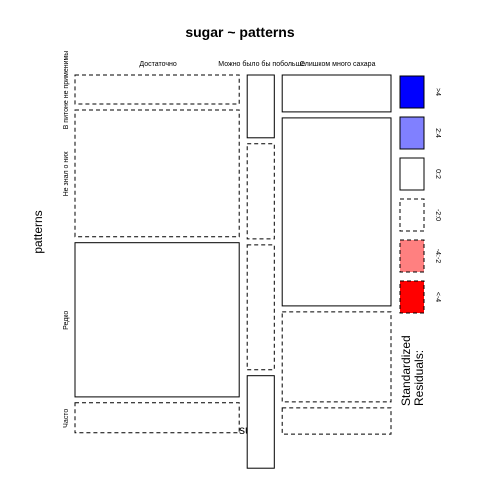  Describe the element at coordinates (437, 297) in the screenshot. I see `legend-label: <-4` at that location.